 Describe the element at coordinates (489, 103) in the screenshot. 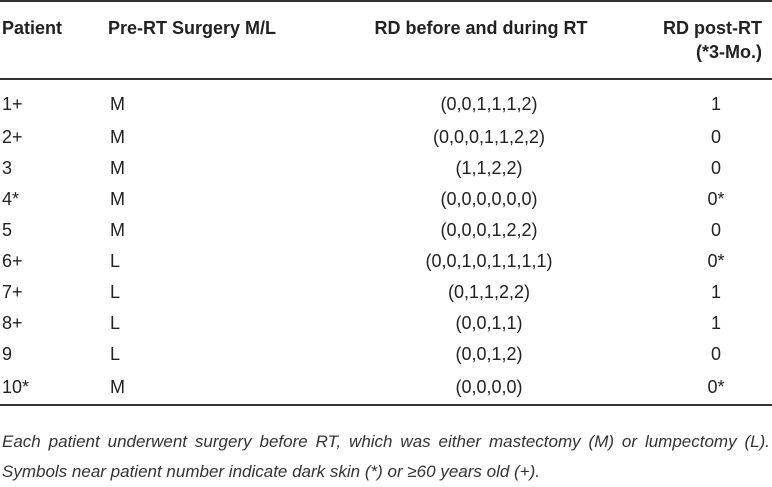

I see `cell-rd-during: (0,0,1,1,1,2)` at that location.